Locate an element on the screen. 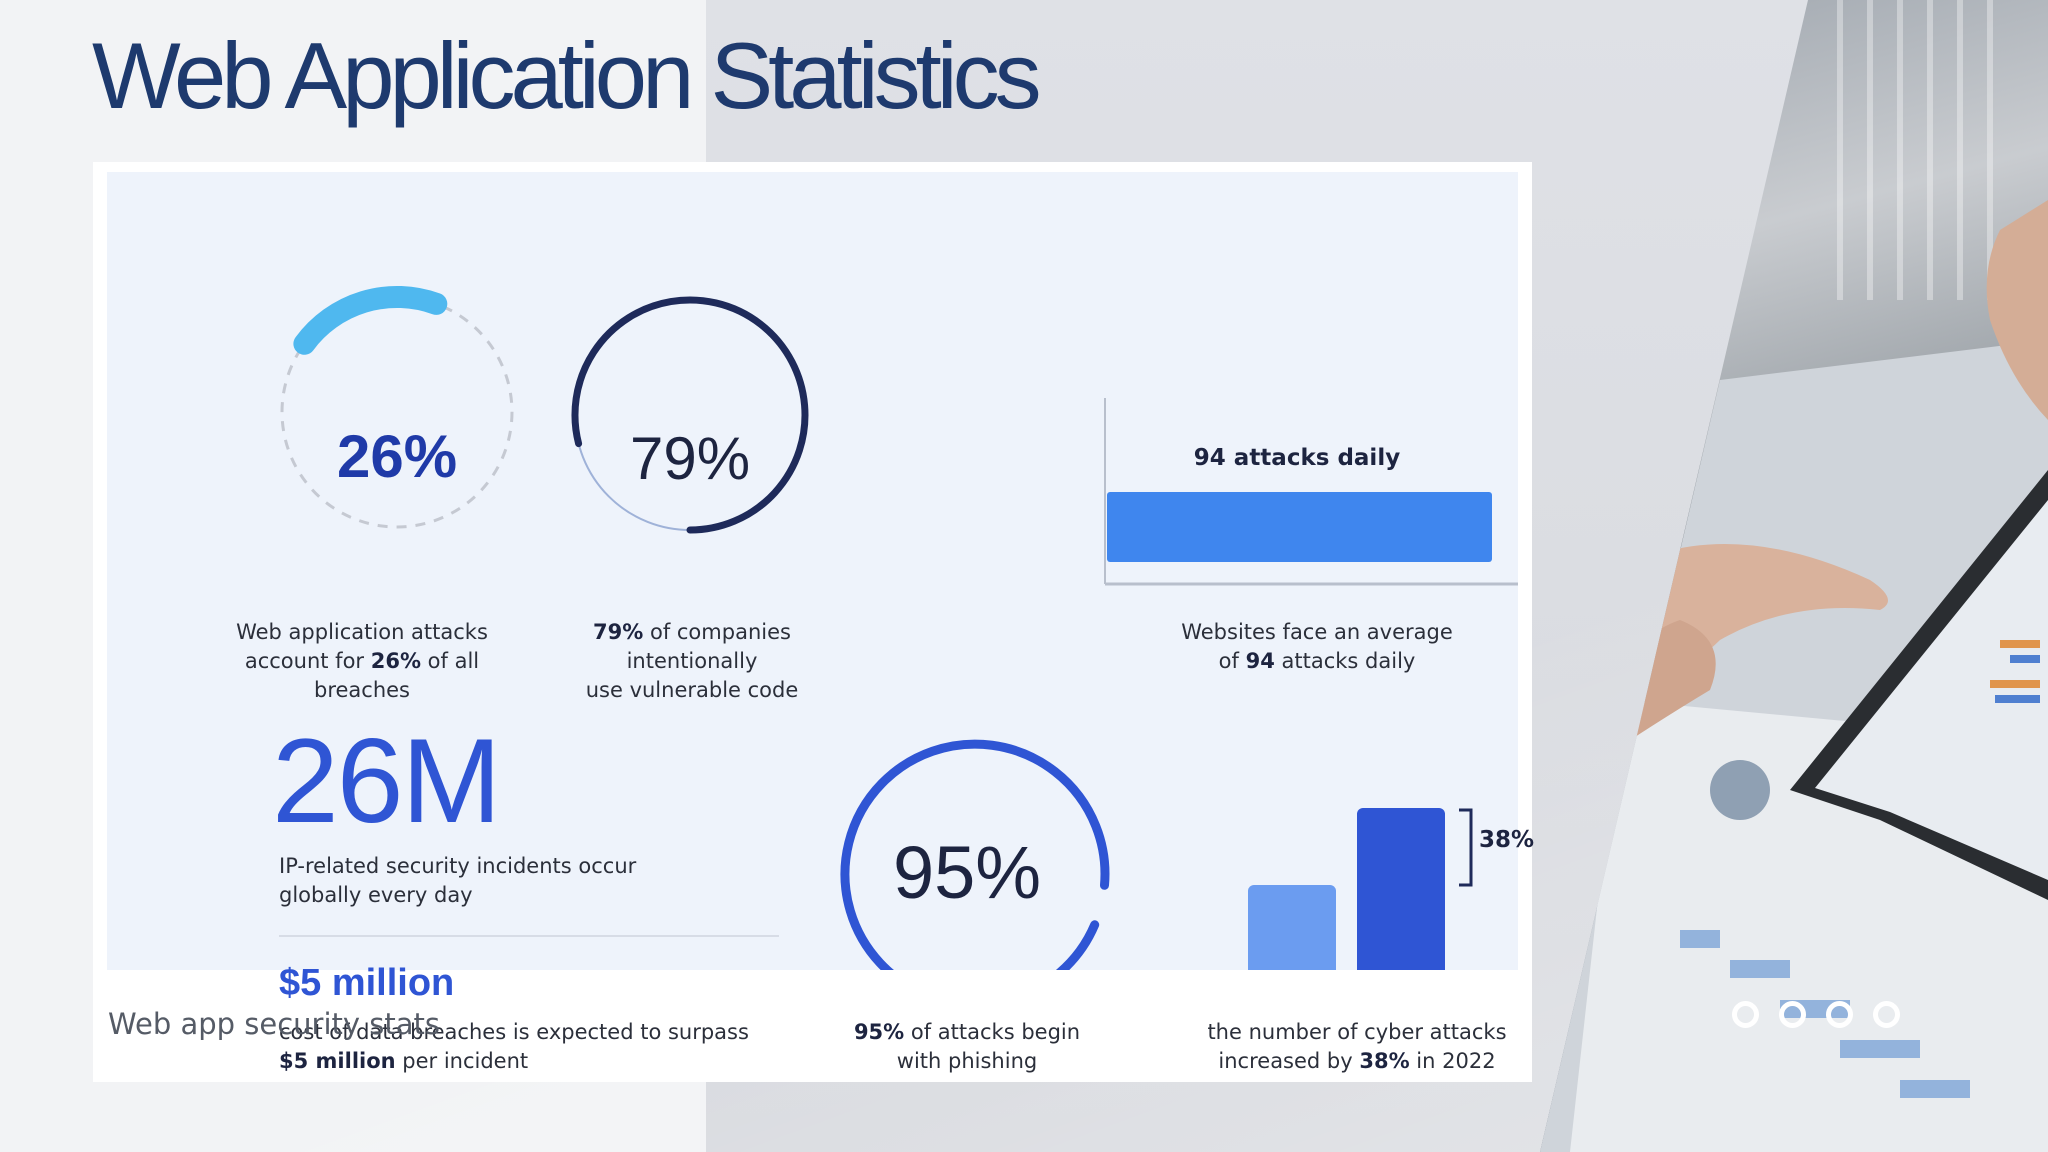 The height and width of the screenshot is (1152, 2048). daily-attacks-bar-label: 94 attacks daily is located at coordinates (1297, 458).